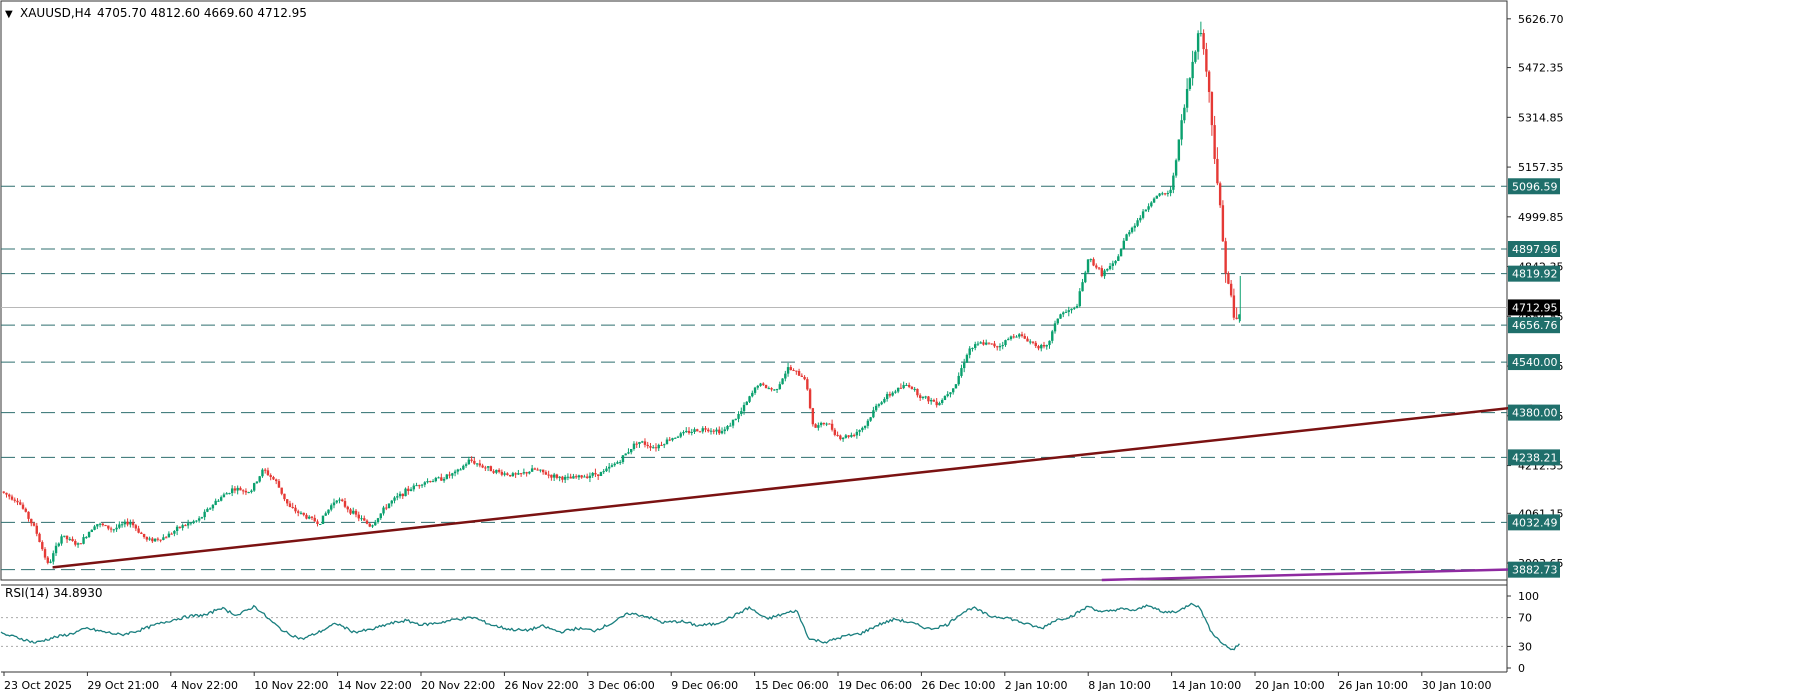  What do you see at coordinates (1316, 574) in the screenshot?
I see `trendline-lower` at bounding box center [1316, 574].